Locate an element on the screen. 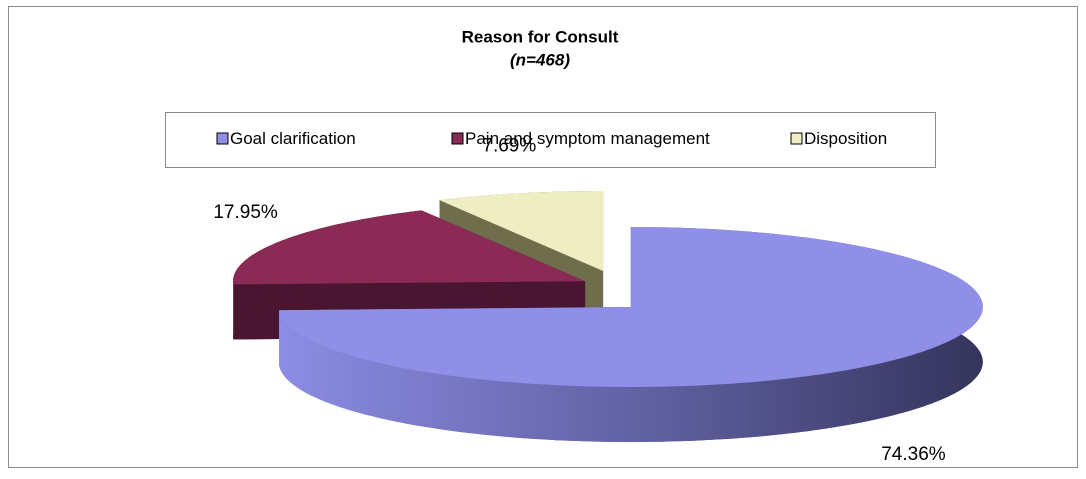 The width and height of the screenshot is (1086, 479). chart-title: Reason for Consult is located at coordinates (540, 36).